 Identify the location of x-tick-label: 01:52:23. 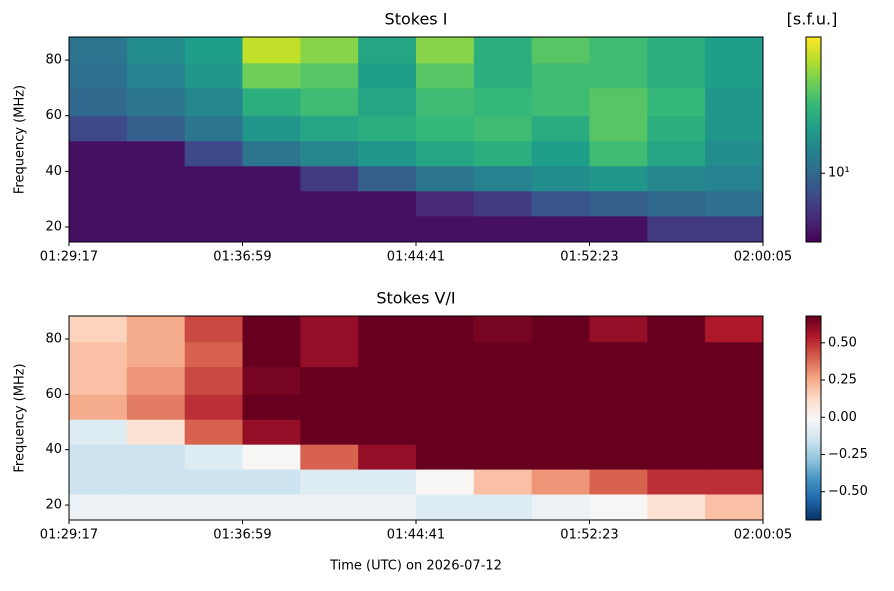
(589, 257).